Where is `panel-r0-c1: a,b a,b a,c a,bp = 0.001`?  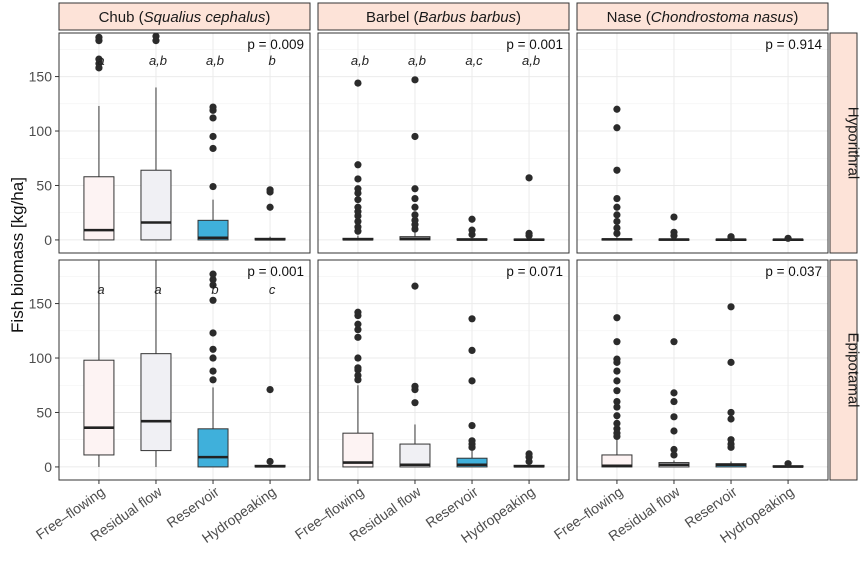
panel-r0-c1: a,b a,b a,c a,bp = 0.001 is located at coordinates (443, 143).